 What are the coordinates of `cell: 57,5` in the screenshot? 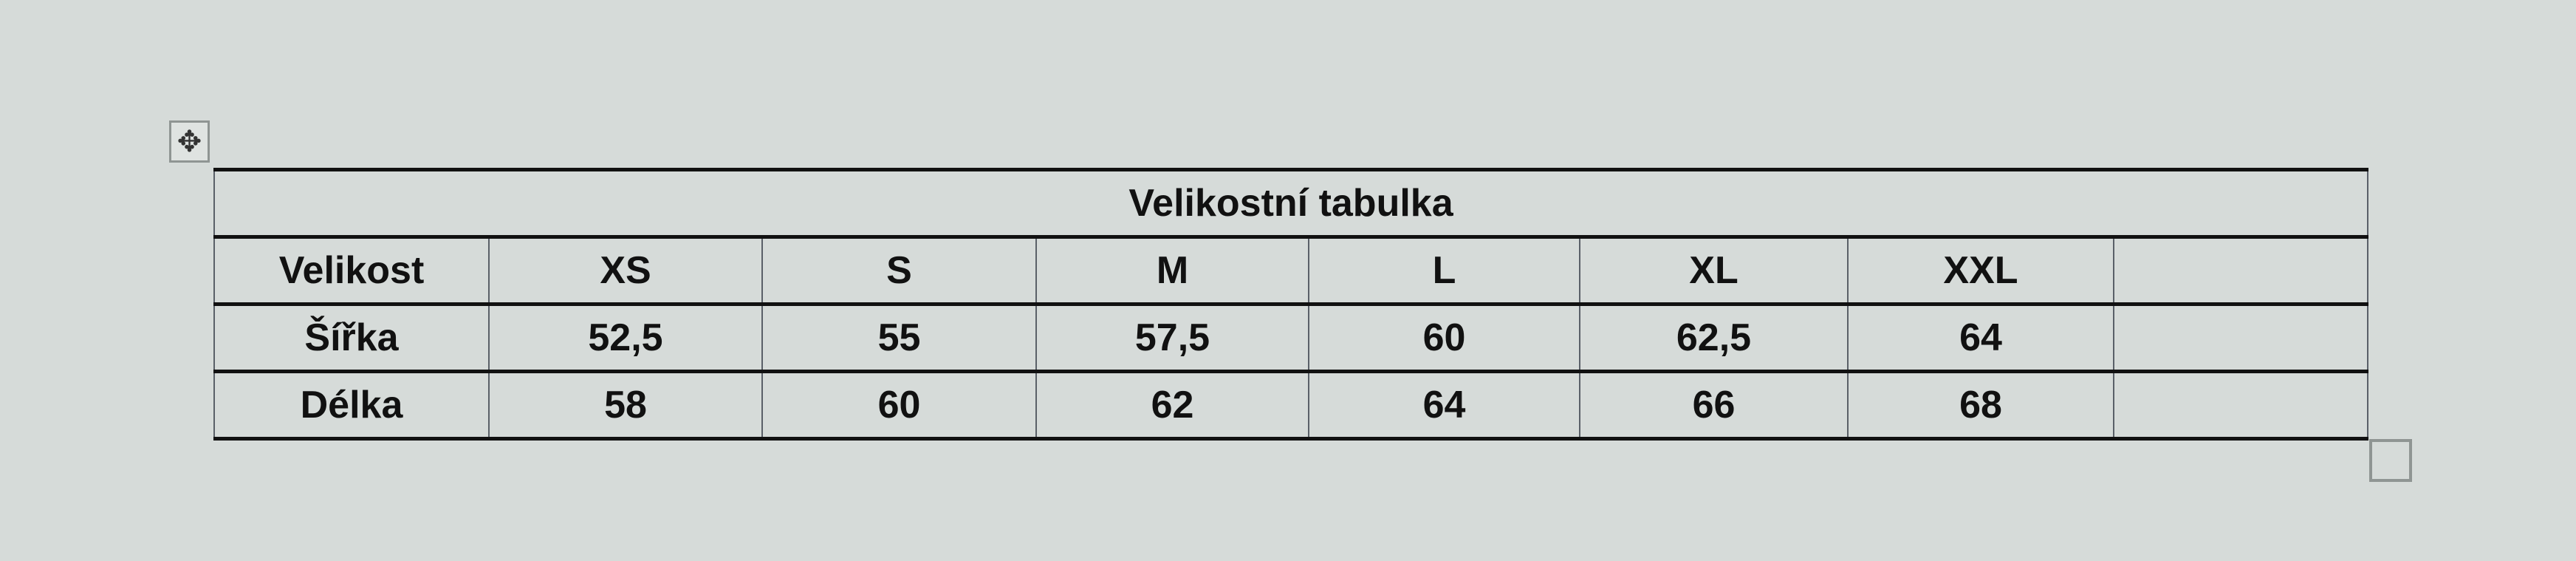 It's located at (1172, 338).